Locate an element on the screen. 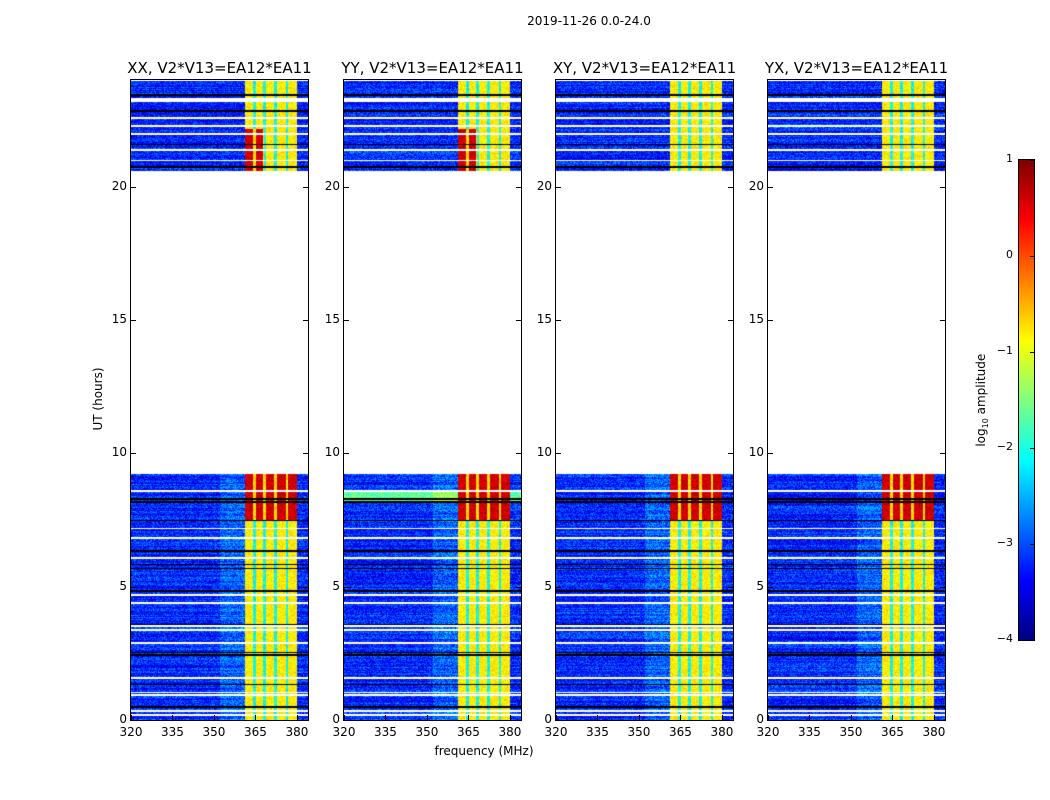  panel-title: XY, V2*V13=EA12*EA11 is located at coordinates (644, 68).